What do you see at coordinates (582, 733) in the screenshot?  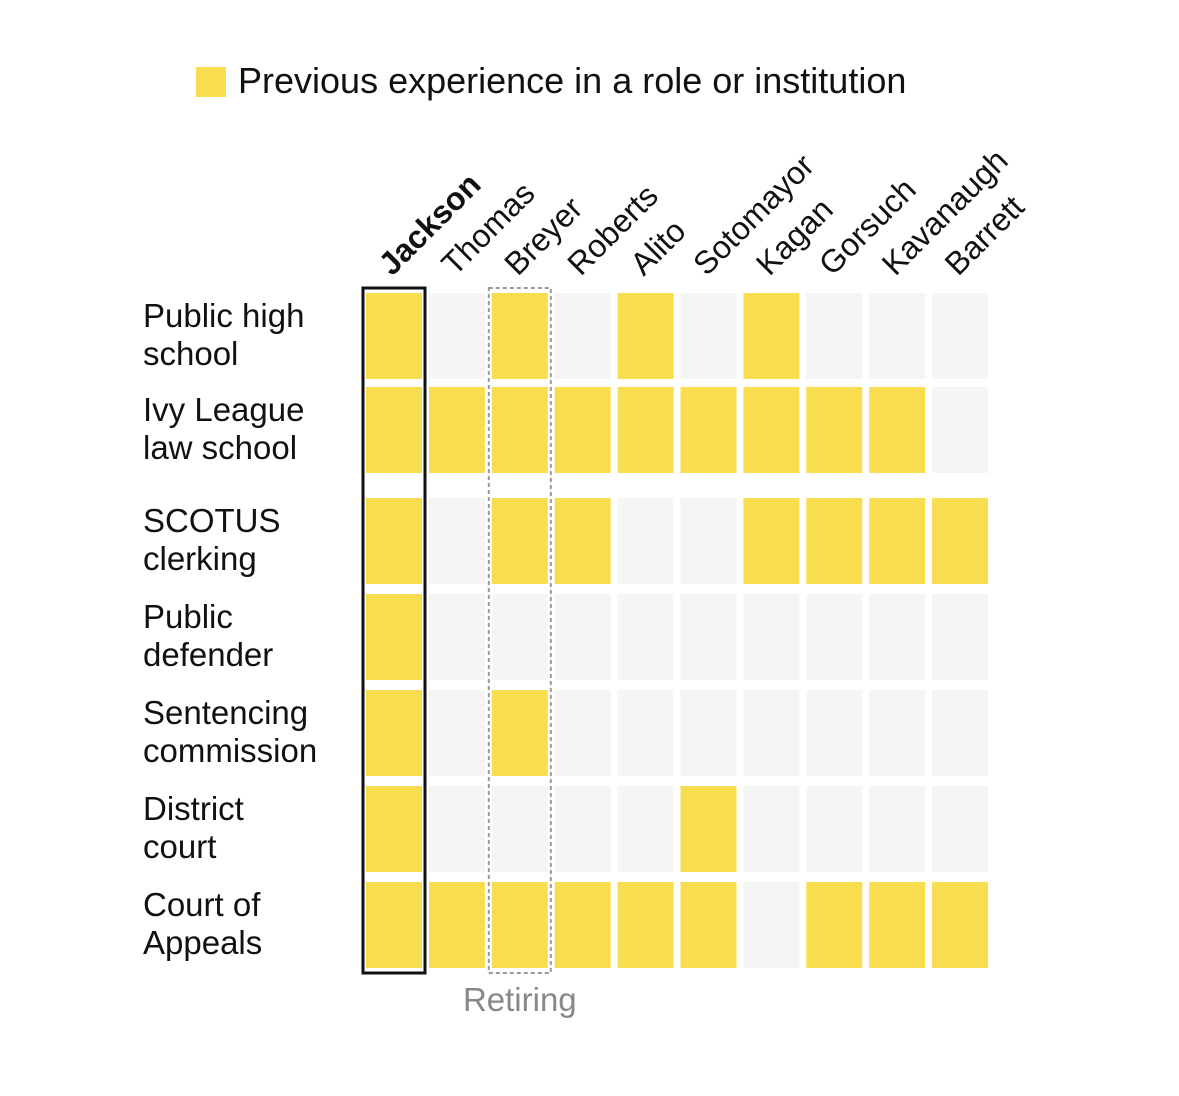 I see `cell-sentencing-commission-roberts` at bounding box center [582, 733].